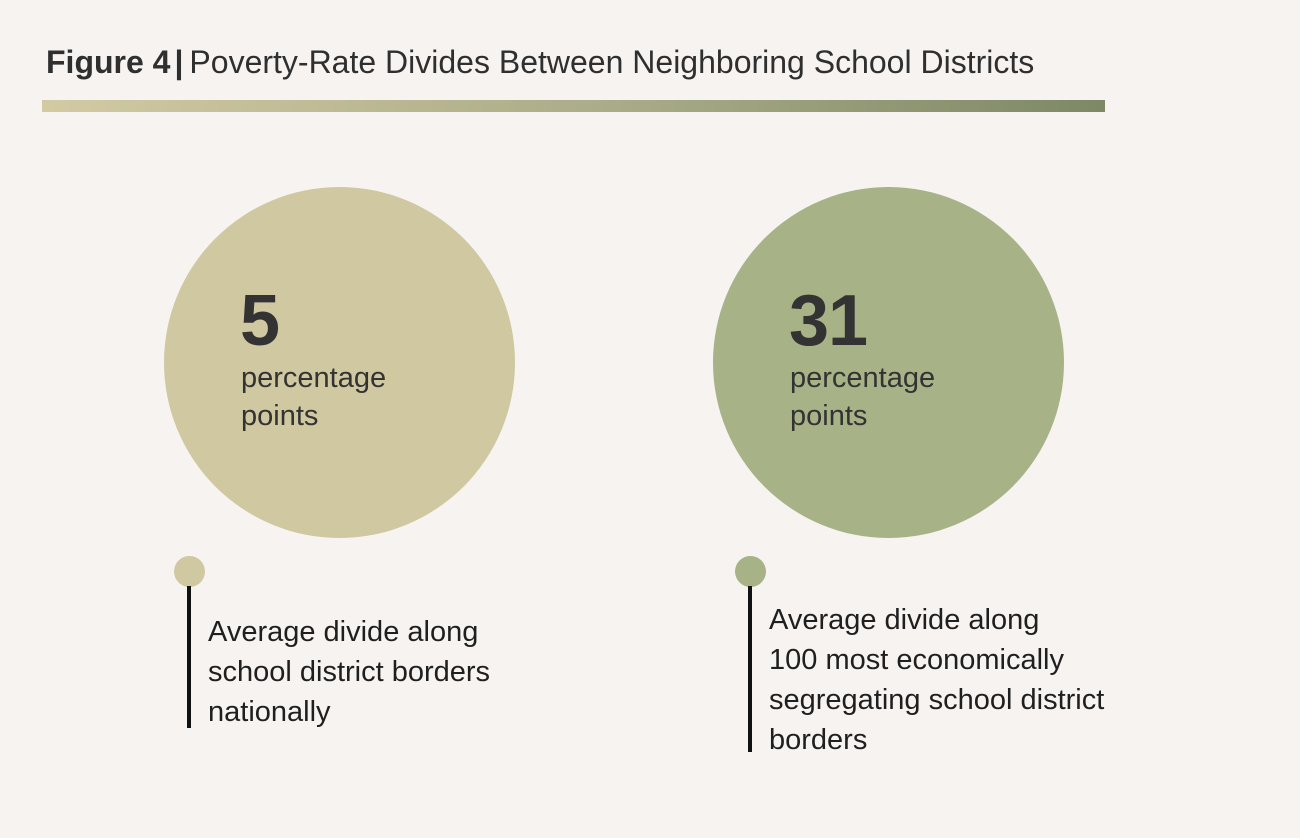 The width and height of the screenshot is (1300, 838). I want to click on stat-unit-segregating: percentage points, so click(900, 397).